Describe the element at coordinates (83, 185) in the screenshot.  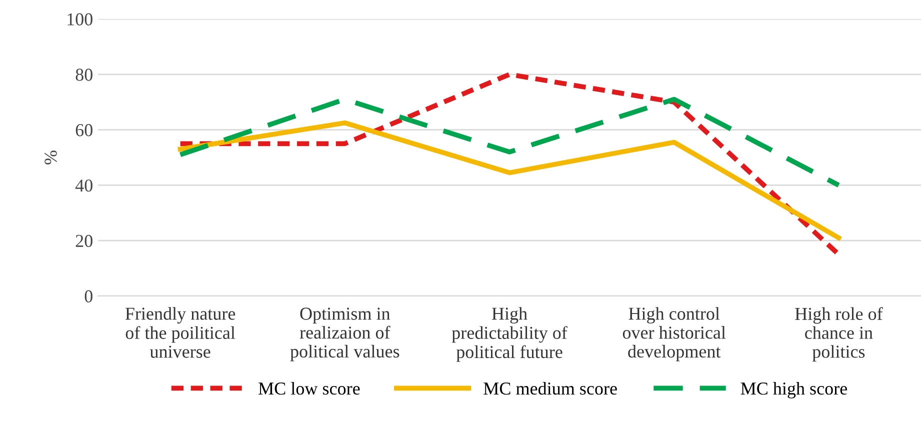
I see `y-tick-label: 40` at that location.